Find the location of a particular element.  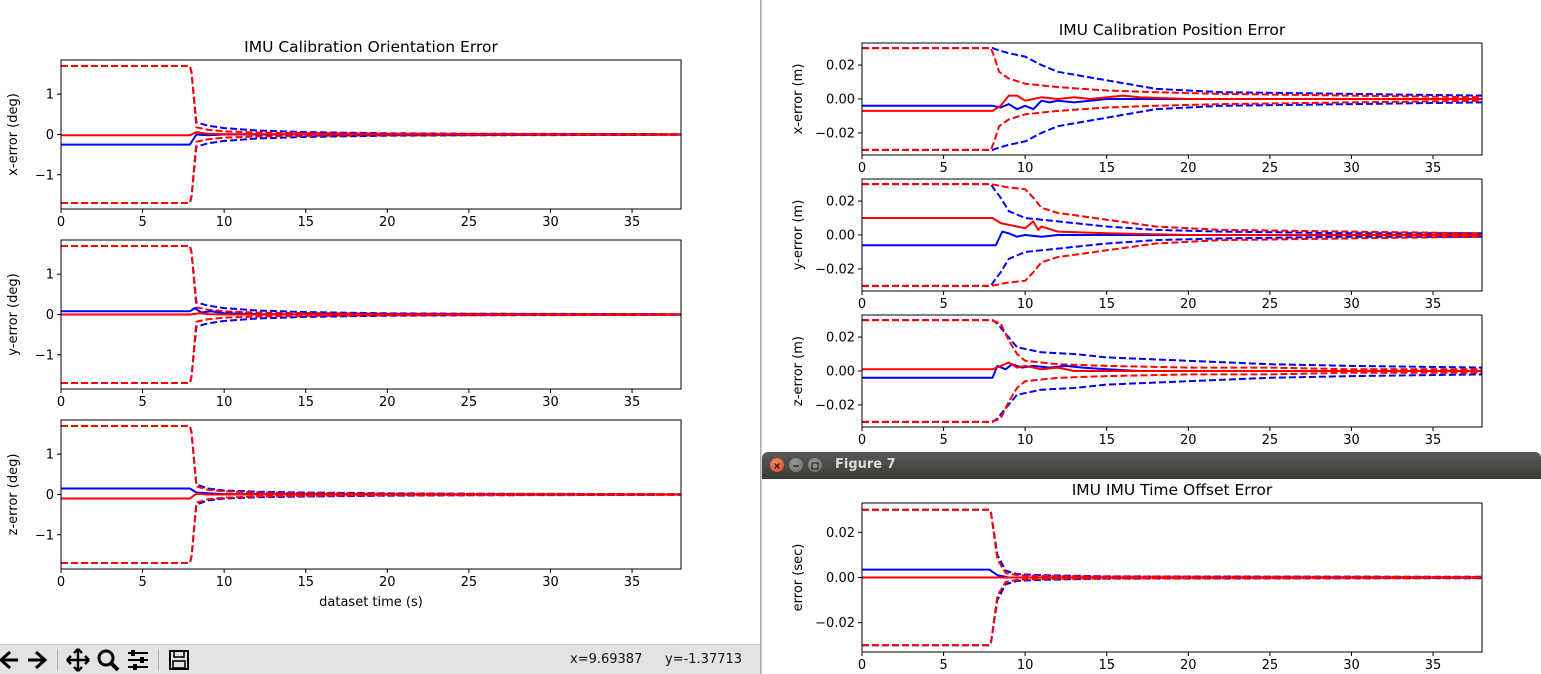

configure-subplots-button is located at coordinates (138, 660).